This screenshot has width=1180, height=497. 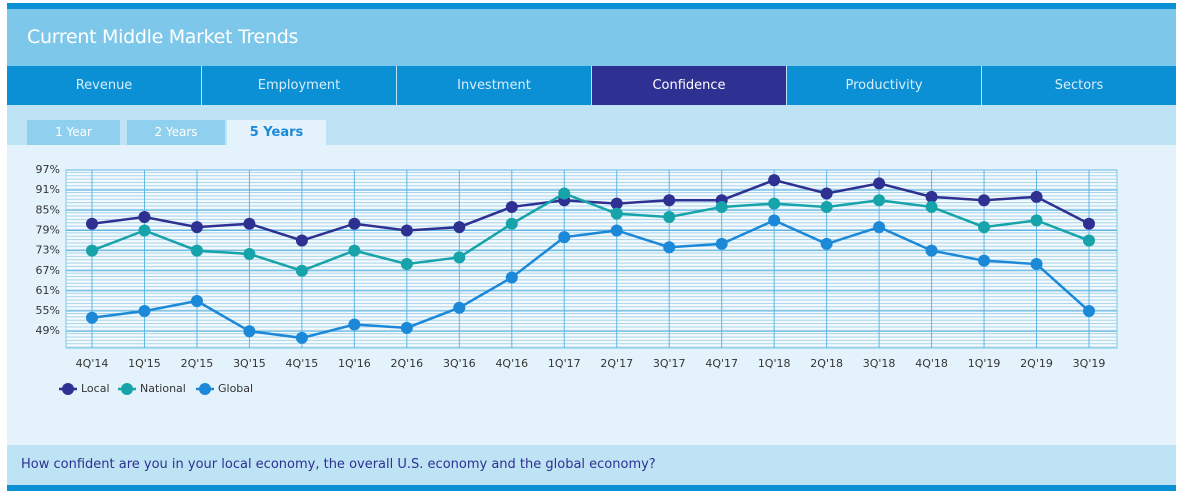 I want to click on period-bar: 1 Year 2 Years 5 Years, so click(x=591, y=125).